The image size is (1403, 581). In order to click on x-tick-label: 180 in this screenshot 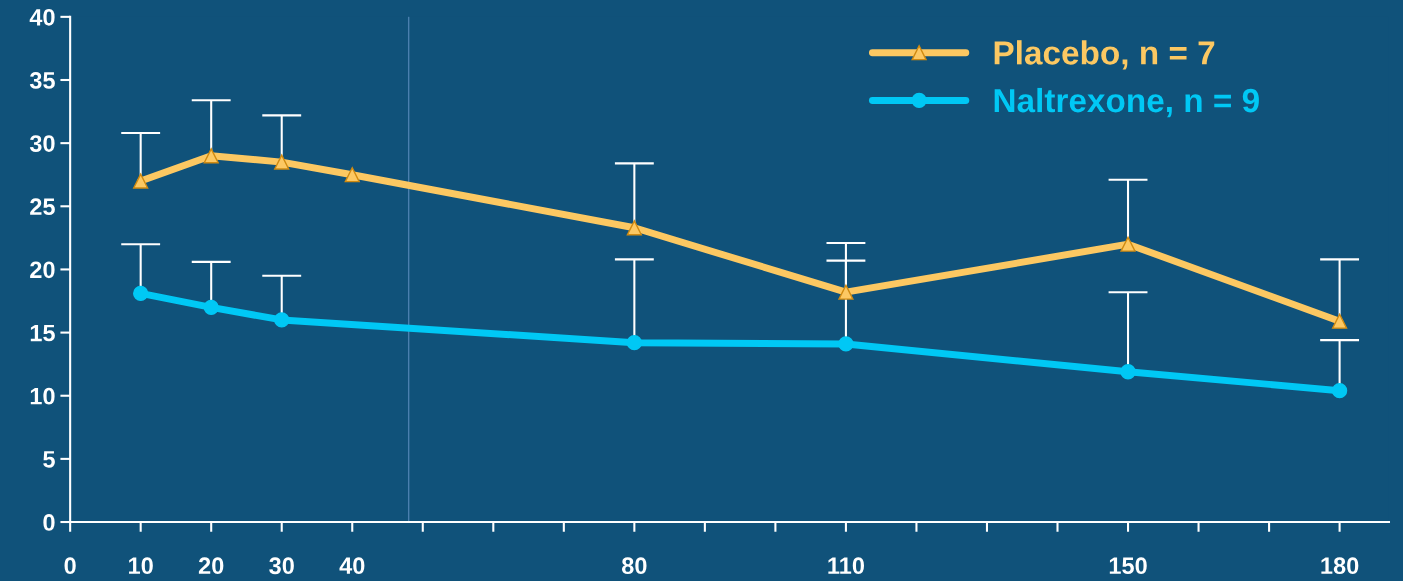, I will do `click(1340, 566)`.